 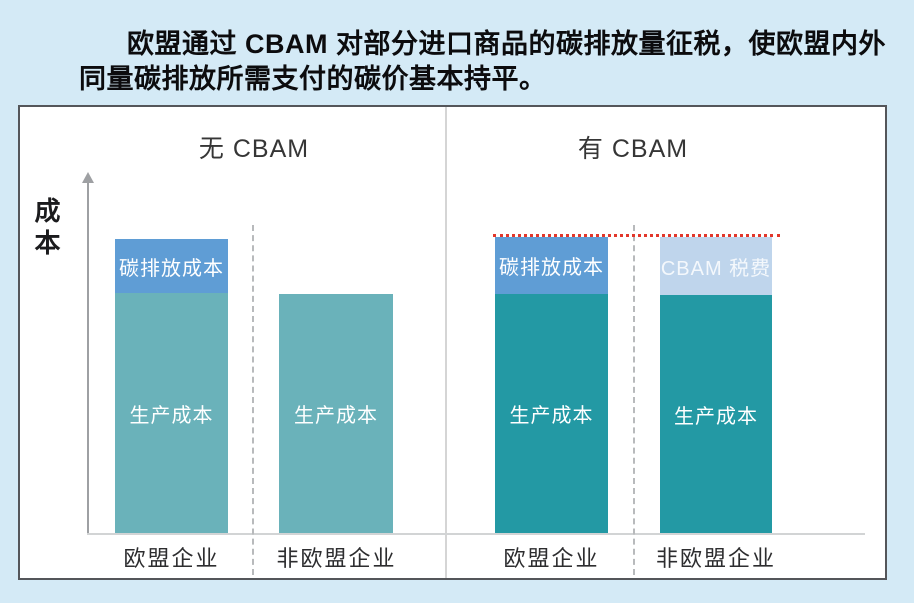 What do you see at coordinates (46, 229) in the screenshot?
I see `y-axis-label: 成本` at bounding box center [46, 229].